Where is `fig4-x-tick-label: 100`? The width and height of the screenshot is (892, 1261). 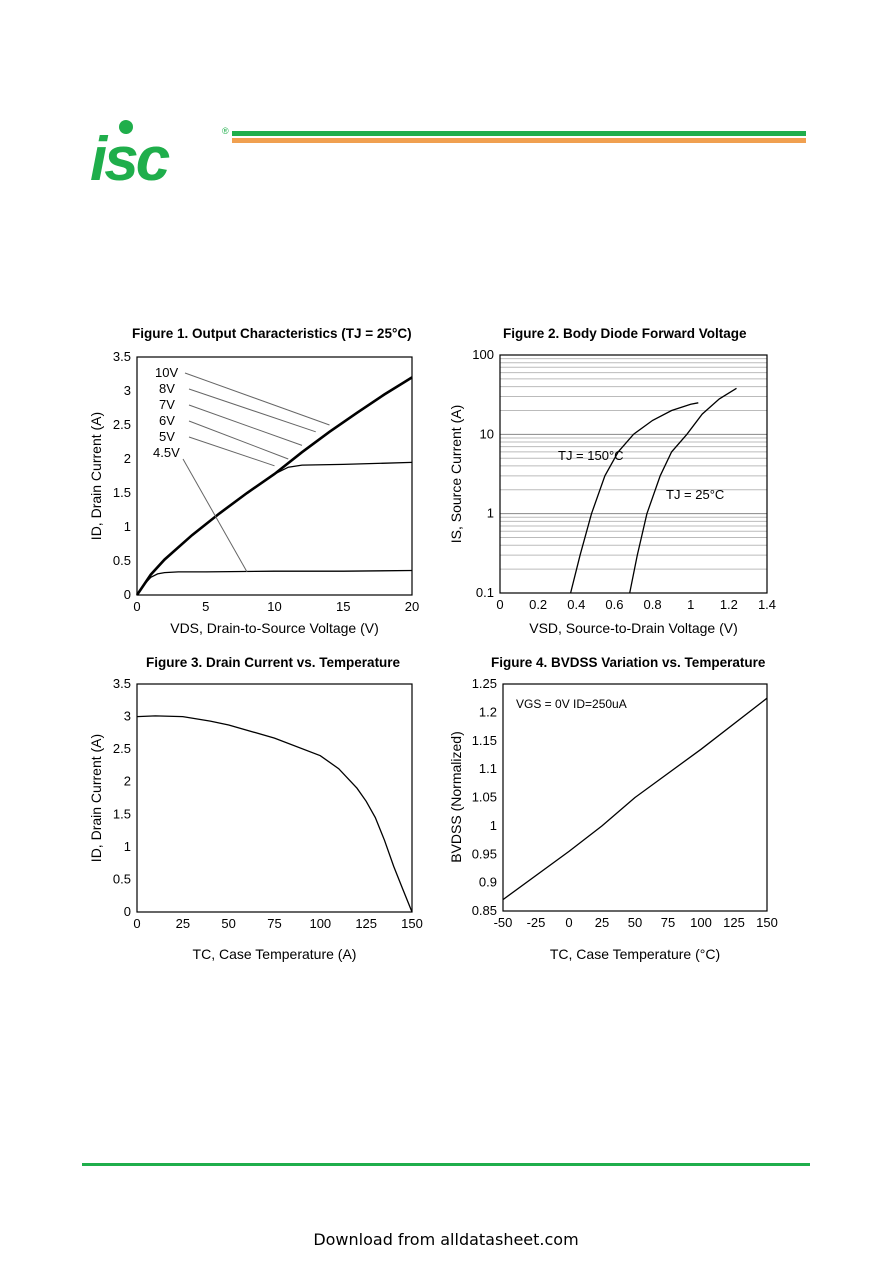 fig4-x-tick-label: 100 is located at coordinates (701, 922).